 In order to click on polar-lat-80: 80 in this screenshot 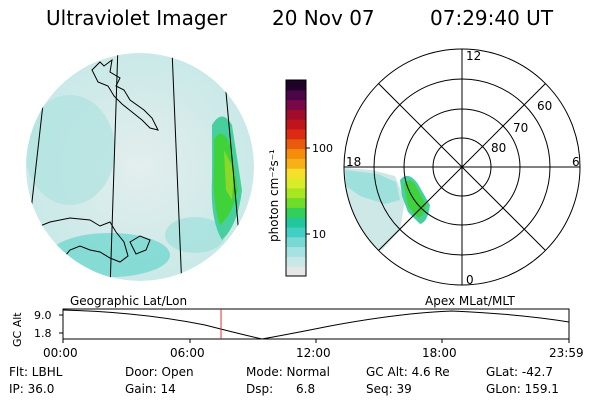, I will do `click(498, 148)`.